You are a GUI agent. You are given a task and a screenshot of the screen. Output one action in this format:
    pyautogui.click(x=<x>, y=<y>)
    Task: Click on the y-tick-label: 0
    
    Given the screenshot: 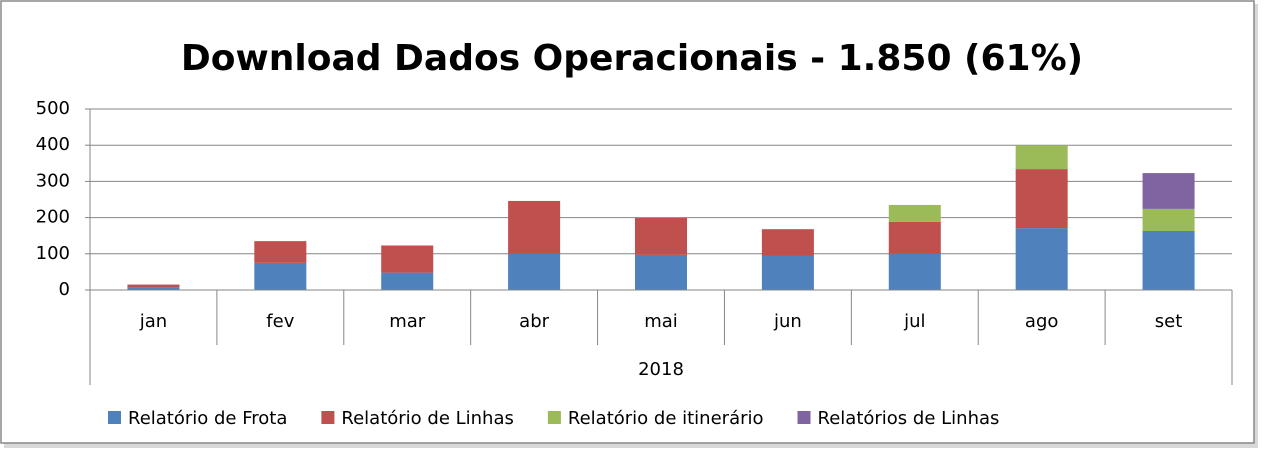 What is the action you would take?
    pyautogui.click(x=64, y=289)
    